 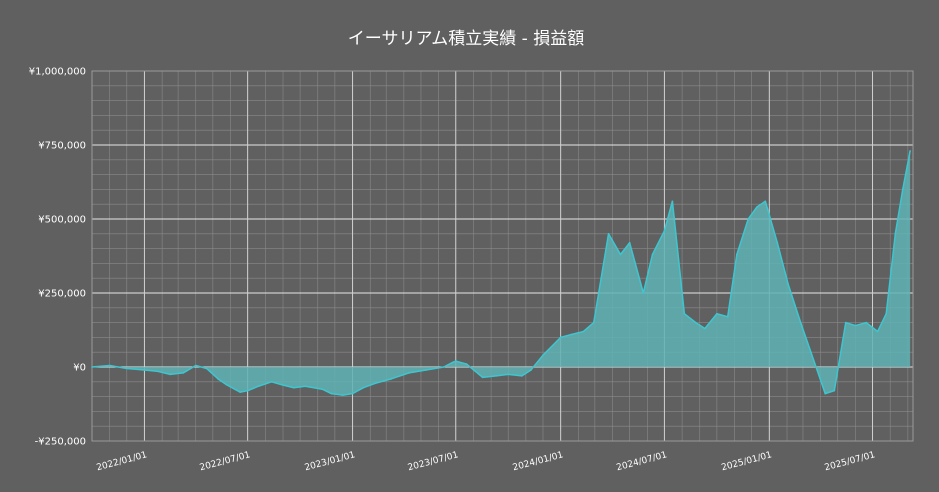 What do you see at coordinates (642, 461) in the screenshot?
I see `x-tick-label: 2024/07/01` at bounding box center [642, 461].